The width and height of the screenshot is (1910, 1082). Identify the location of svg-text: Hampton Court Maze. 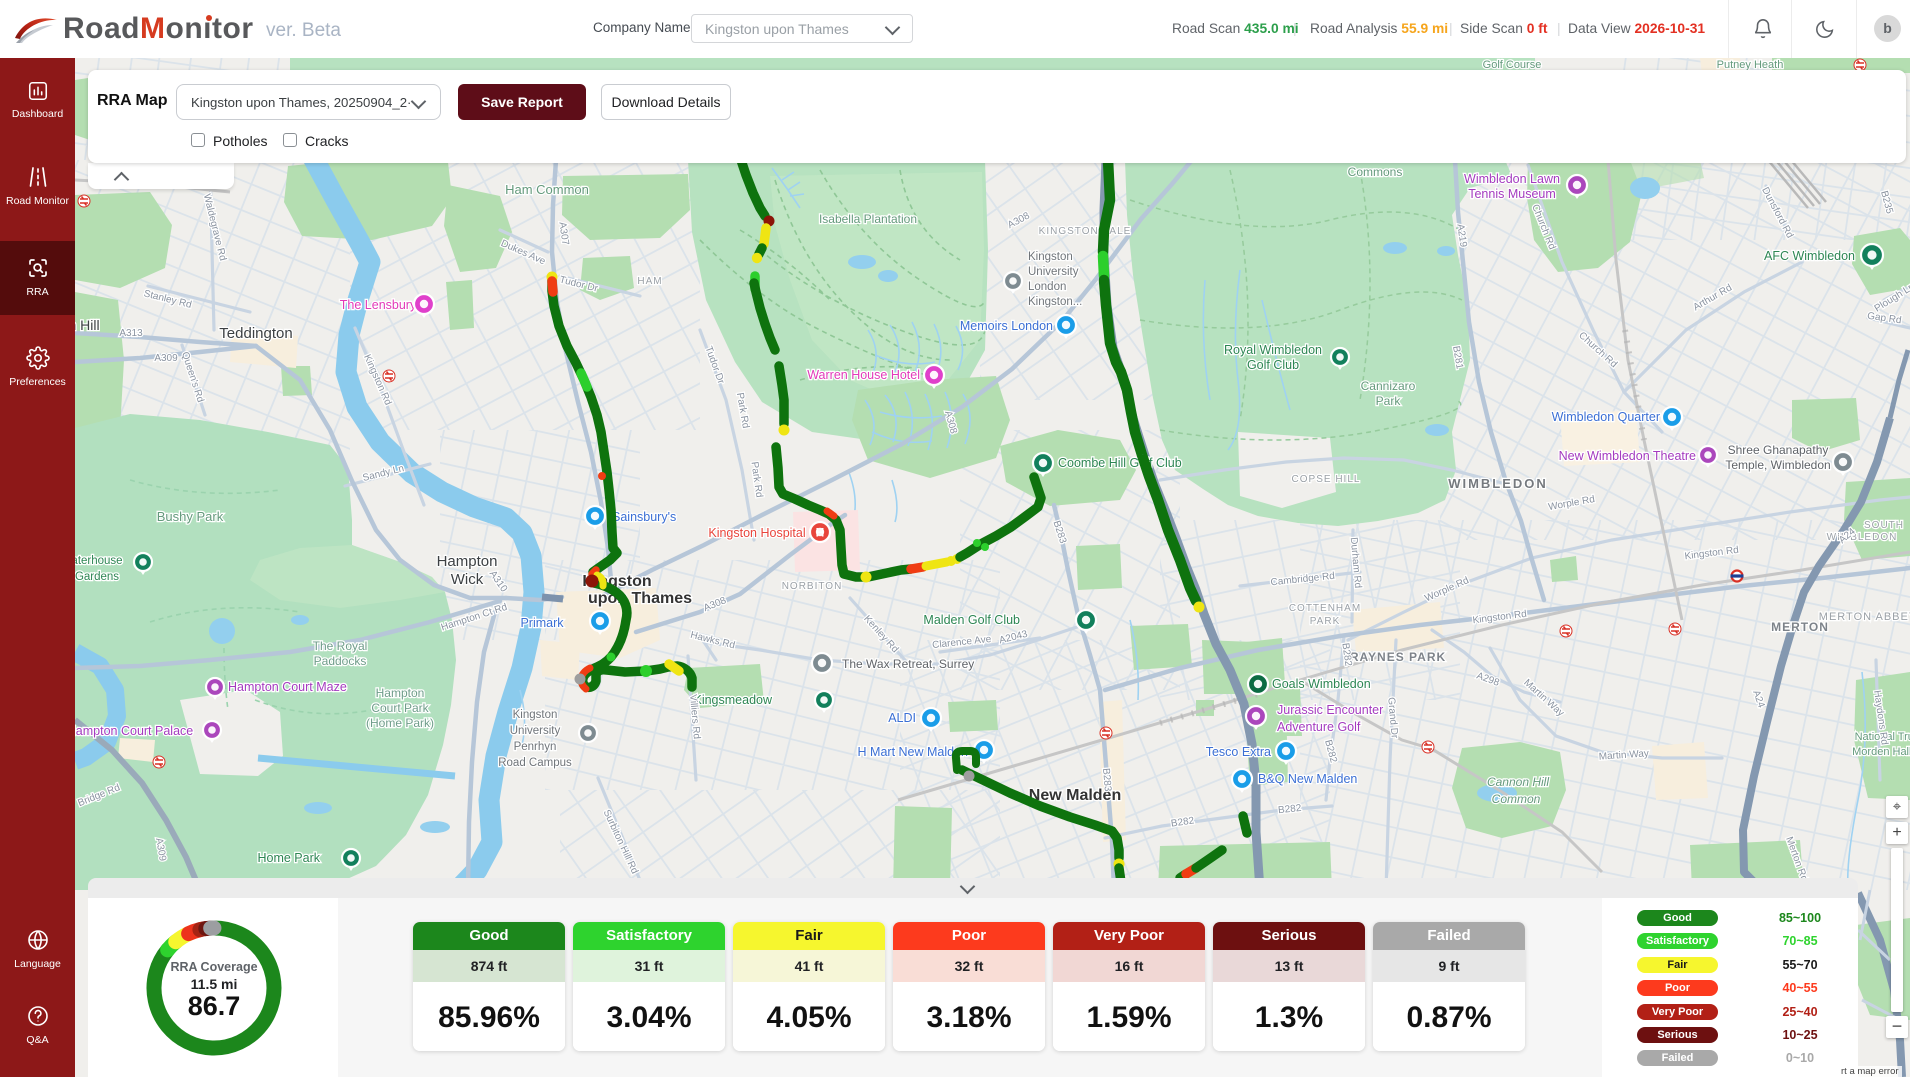
(287, 687).